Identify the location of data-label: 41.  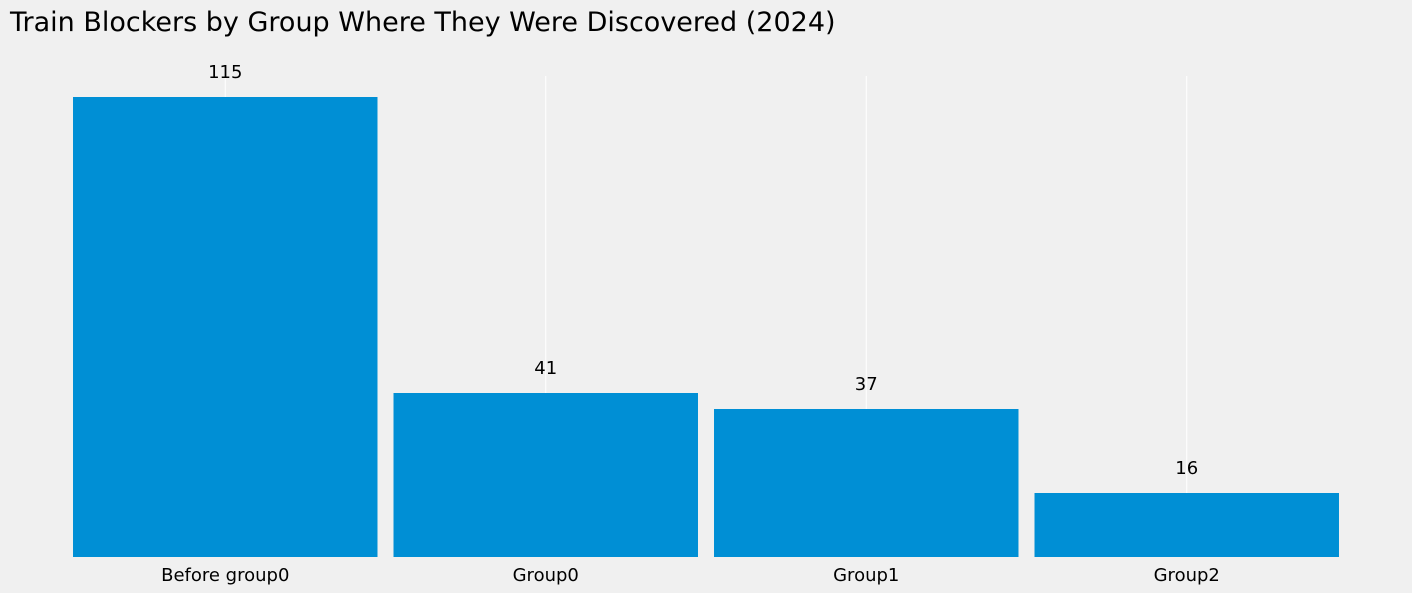
(545, 368).